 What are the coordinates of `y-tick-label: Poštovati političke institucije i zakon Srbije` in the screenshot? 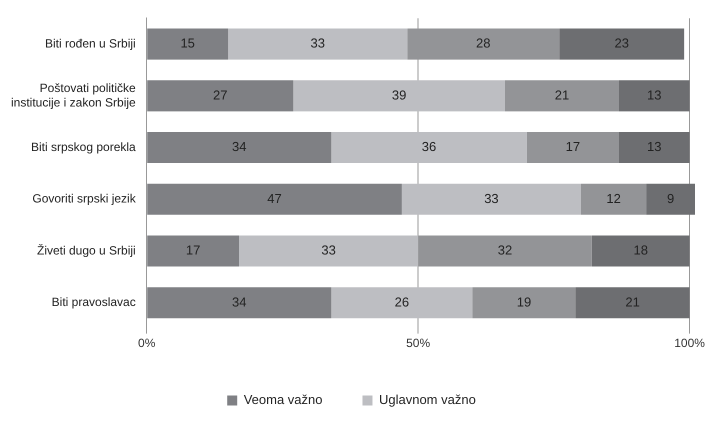 It's located at (73, 95).